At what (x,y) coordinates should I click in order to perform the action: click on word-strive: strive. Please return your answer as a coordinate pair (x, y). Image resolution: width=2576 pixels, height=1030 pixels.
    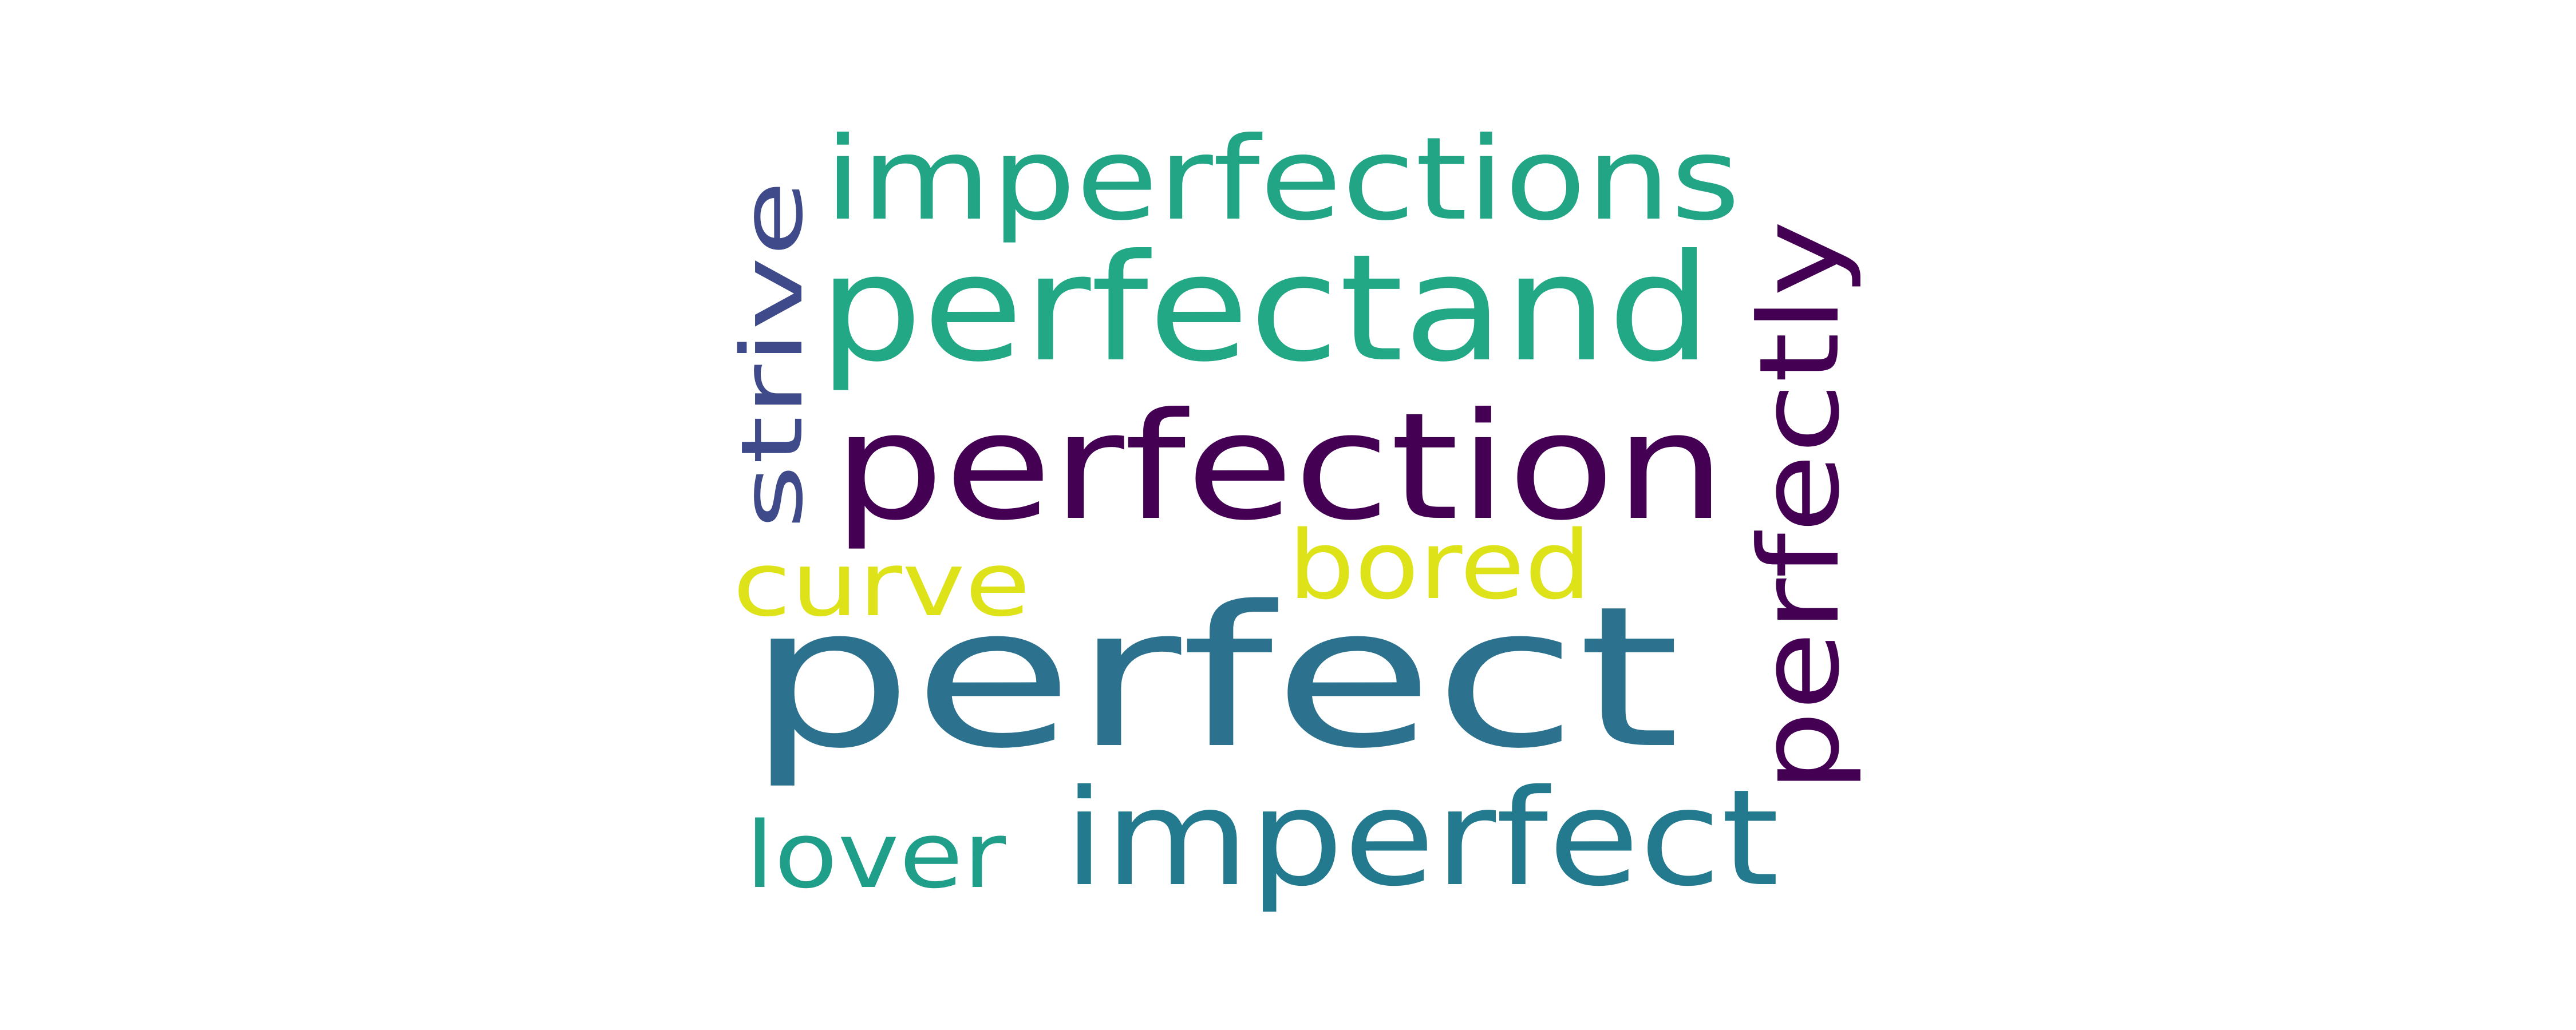
    Looking at the image, I should click on (772, 354).